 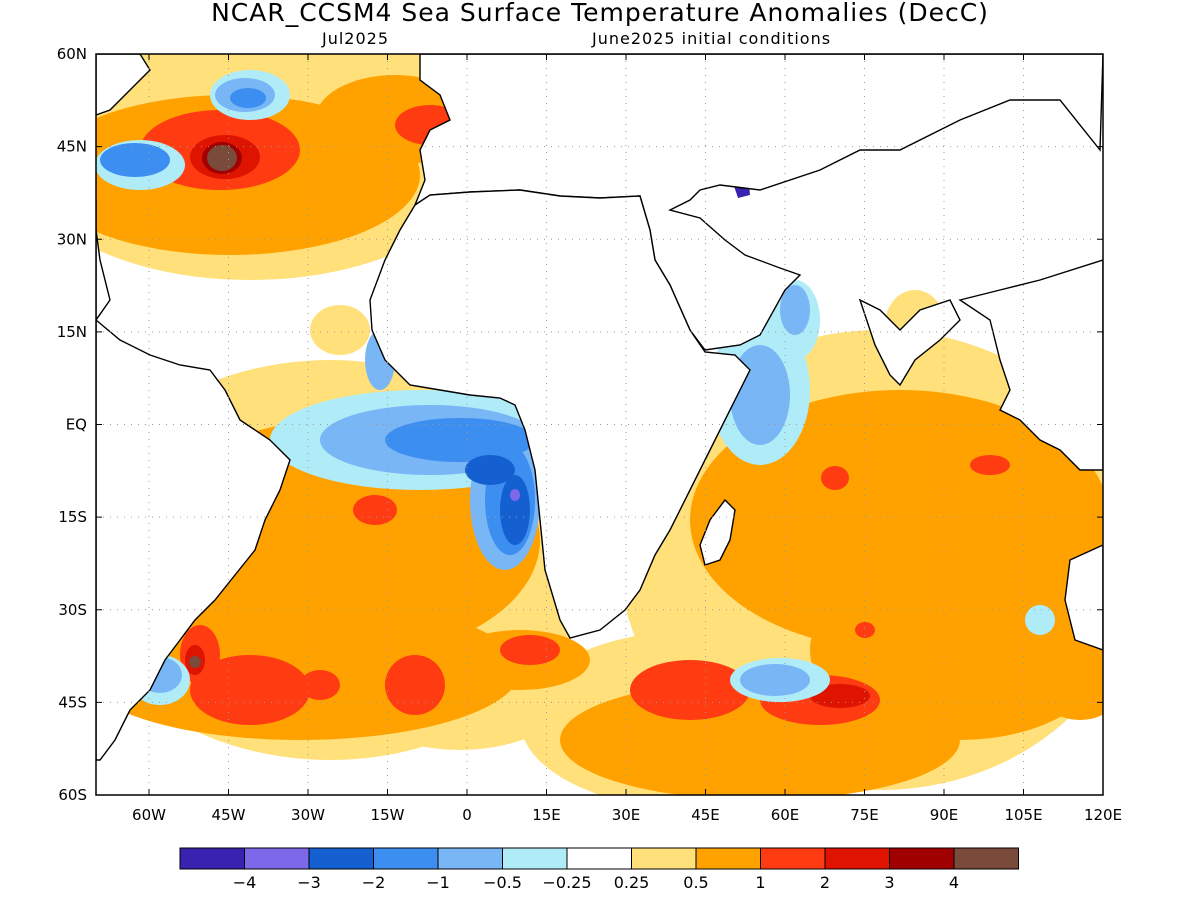 What do you see at coordinates (502, 882) in the screenshot?
I see `colorbar-label: −0.5` at bounding box center [502, 882].